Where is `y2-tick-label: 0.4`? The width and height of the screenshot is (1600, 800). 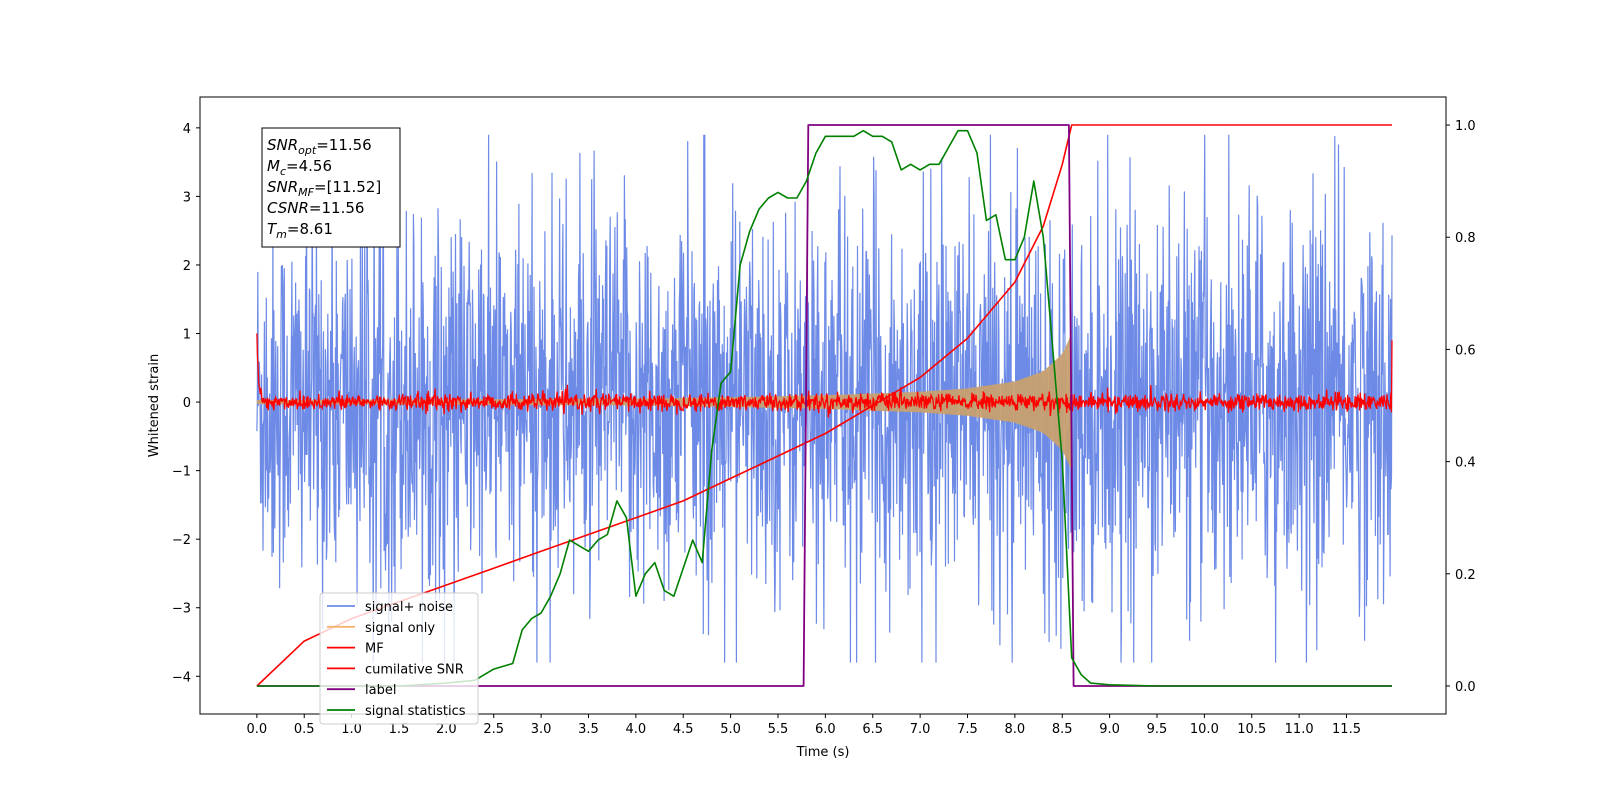 y2-tick-label: 0.4 is located at coordinates (1465, 463).